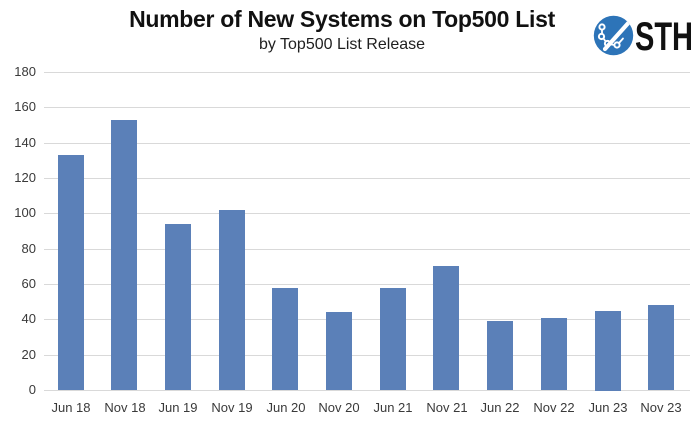  What do you see at coordinates (28, 248) in the screenshot?
I see `y-tick-label: 80` at bounding box center [28, 248].